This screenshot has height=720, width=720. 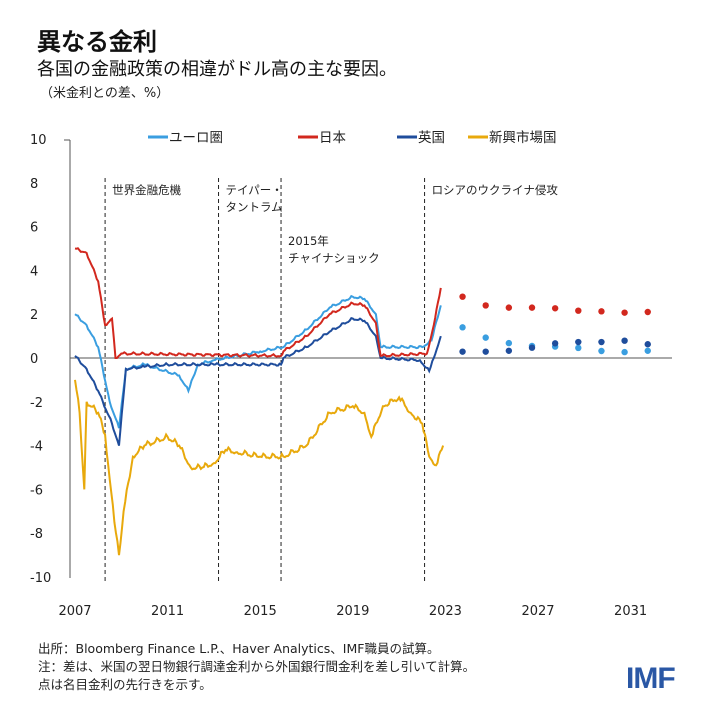 I want to click on method-note: 注：差は、米国の翌日物銀行調達金利から外国銀行間金利を差し引いて計算。, so click(x=257, y=666).